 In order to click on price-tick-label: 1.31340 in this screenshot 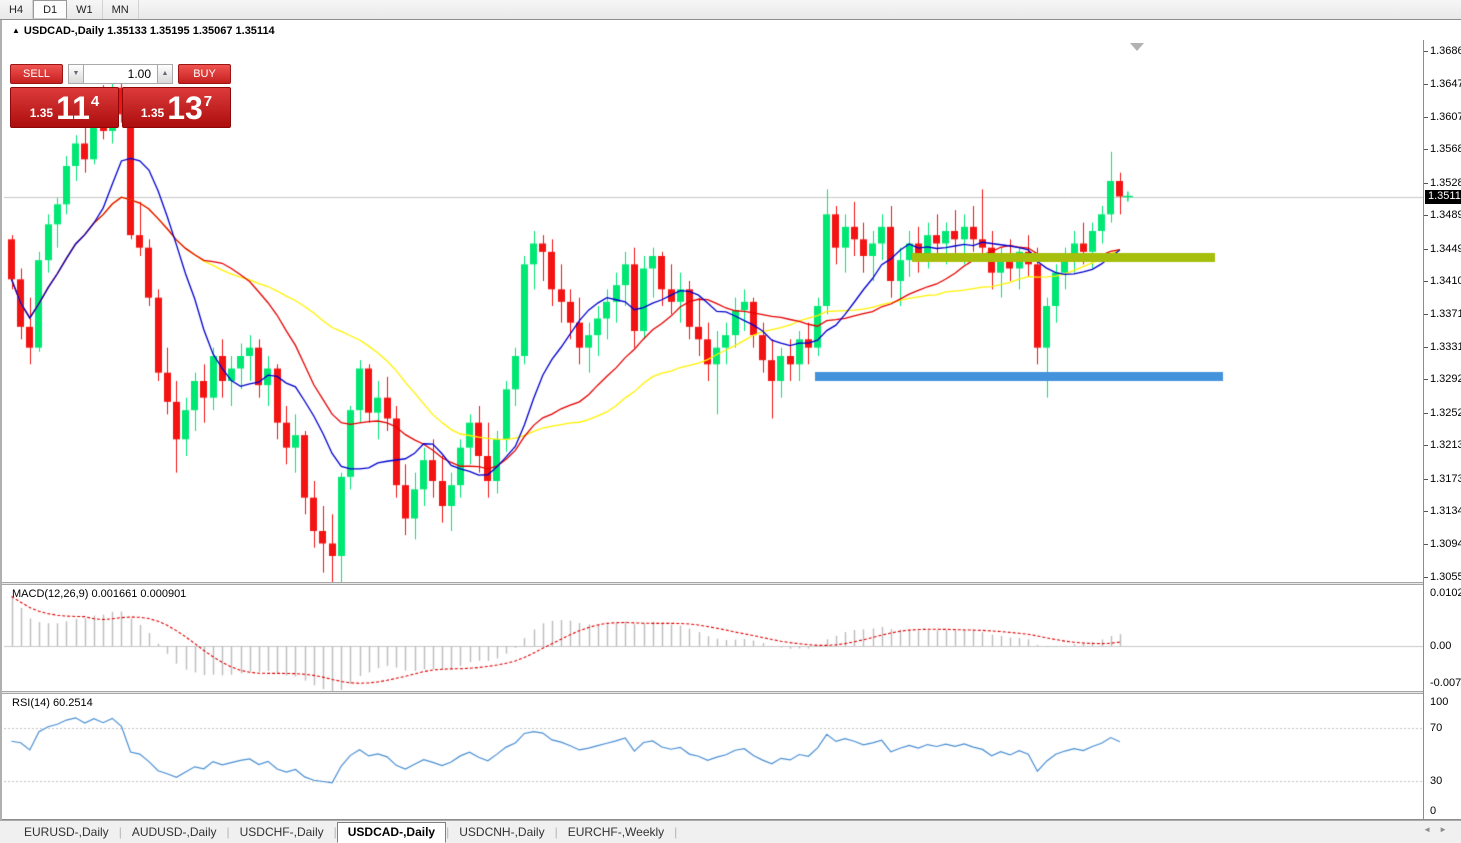, I will do `click(1442, 511)`.